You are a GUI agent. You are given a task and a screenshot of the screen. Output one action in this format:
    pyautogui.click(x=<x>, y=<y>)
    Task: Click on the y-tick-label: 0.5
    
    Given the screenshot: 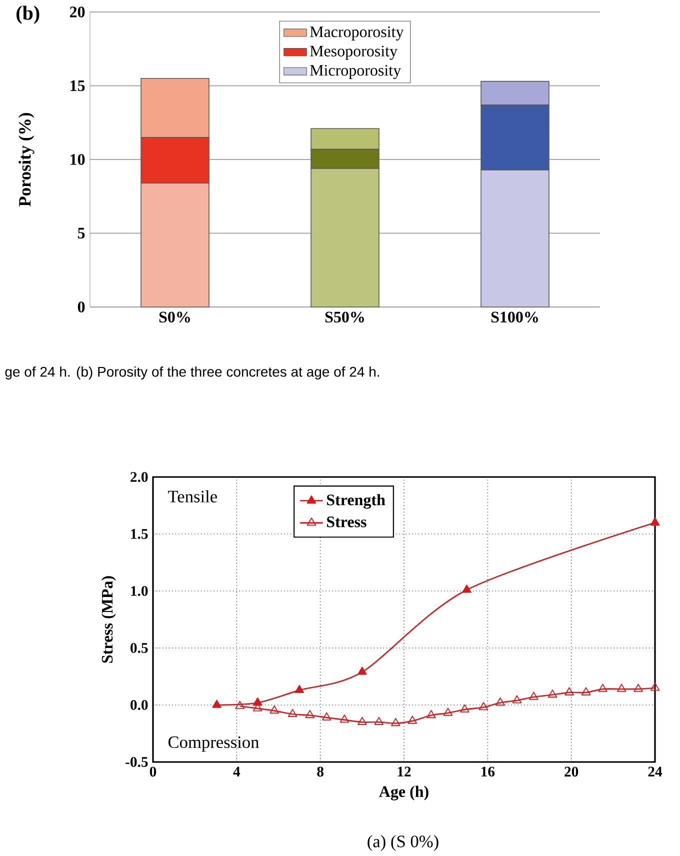 What is the action you would take?
    pyautogui.click(x=139, y=648)
    